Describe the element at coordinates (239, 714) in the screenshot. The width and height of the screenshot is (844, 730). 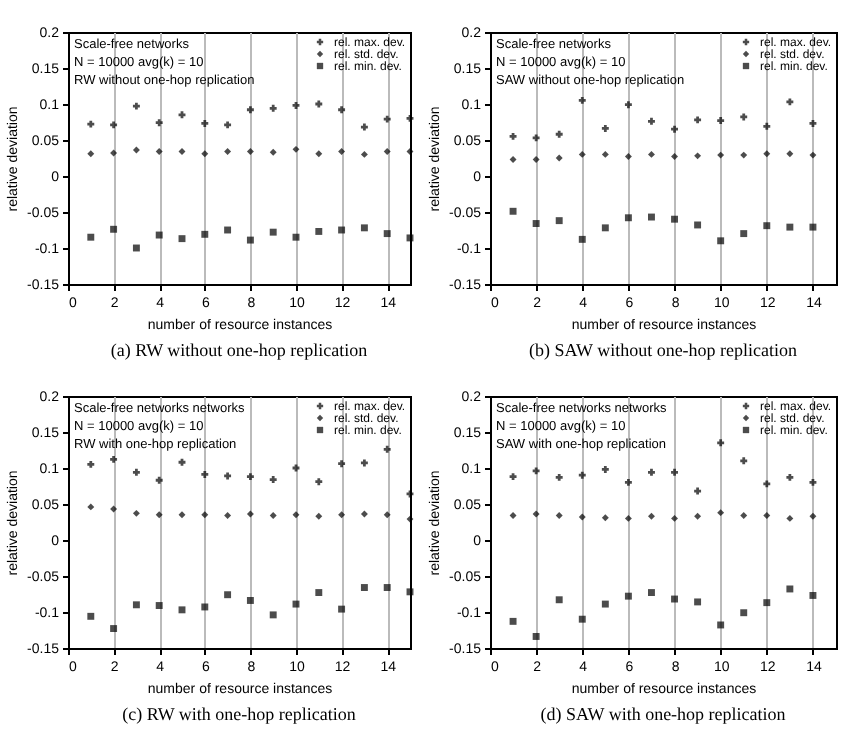
I see `text: (c) RW with one-hop replication` at that location.